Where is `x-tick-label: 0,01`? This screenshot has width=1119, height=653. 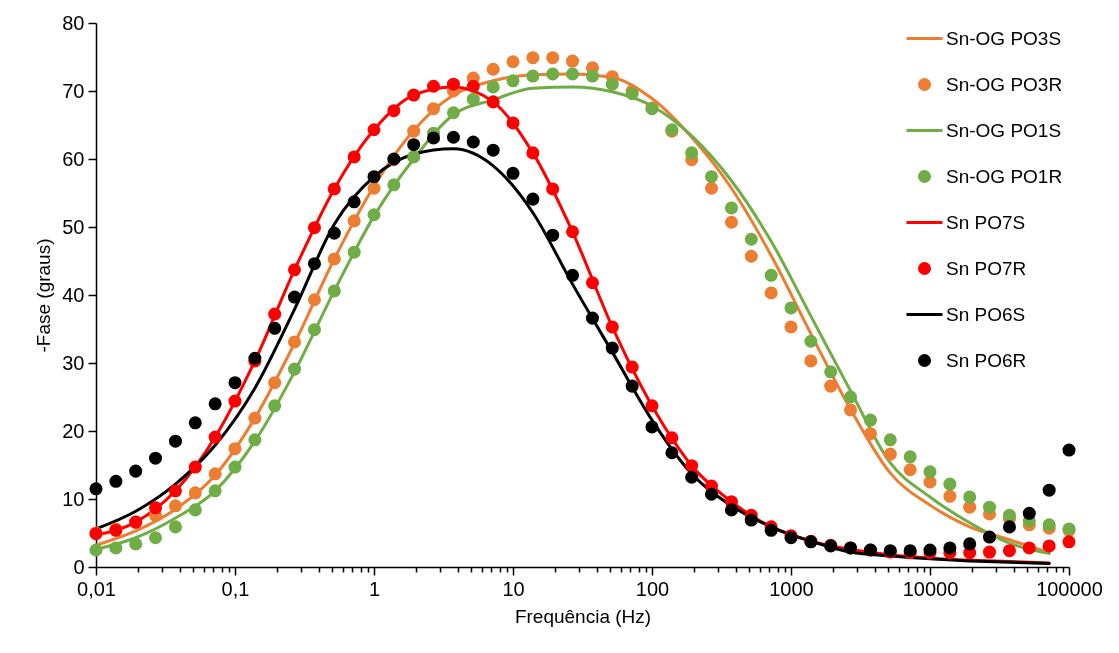
x-tick-label: 0,01 is located at coordinates (96, 588).